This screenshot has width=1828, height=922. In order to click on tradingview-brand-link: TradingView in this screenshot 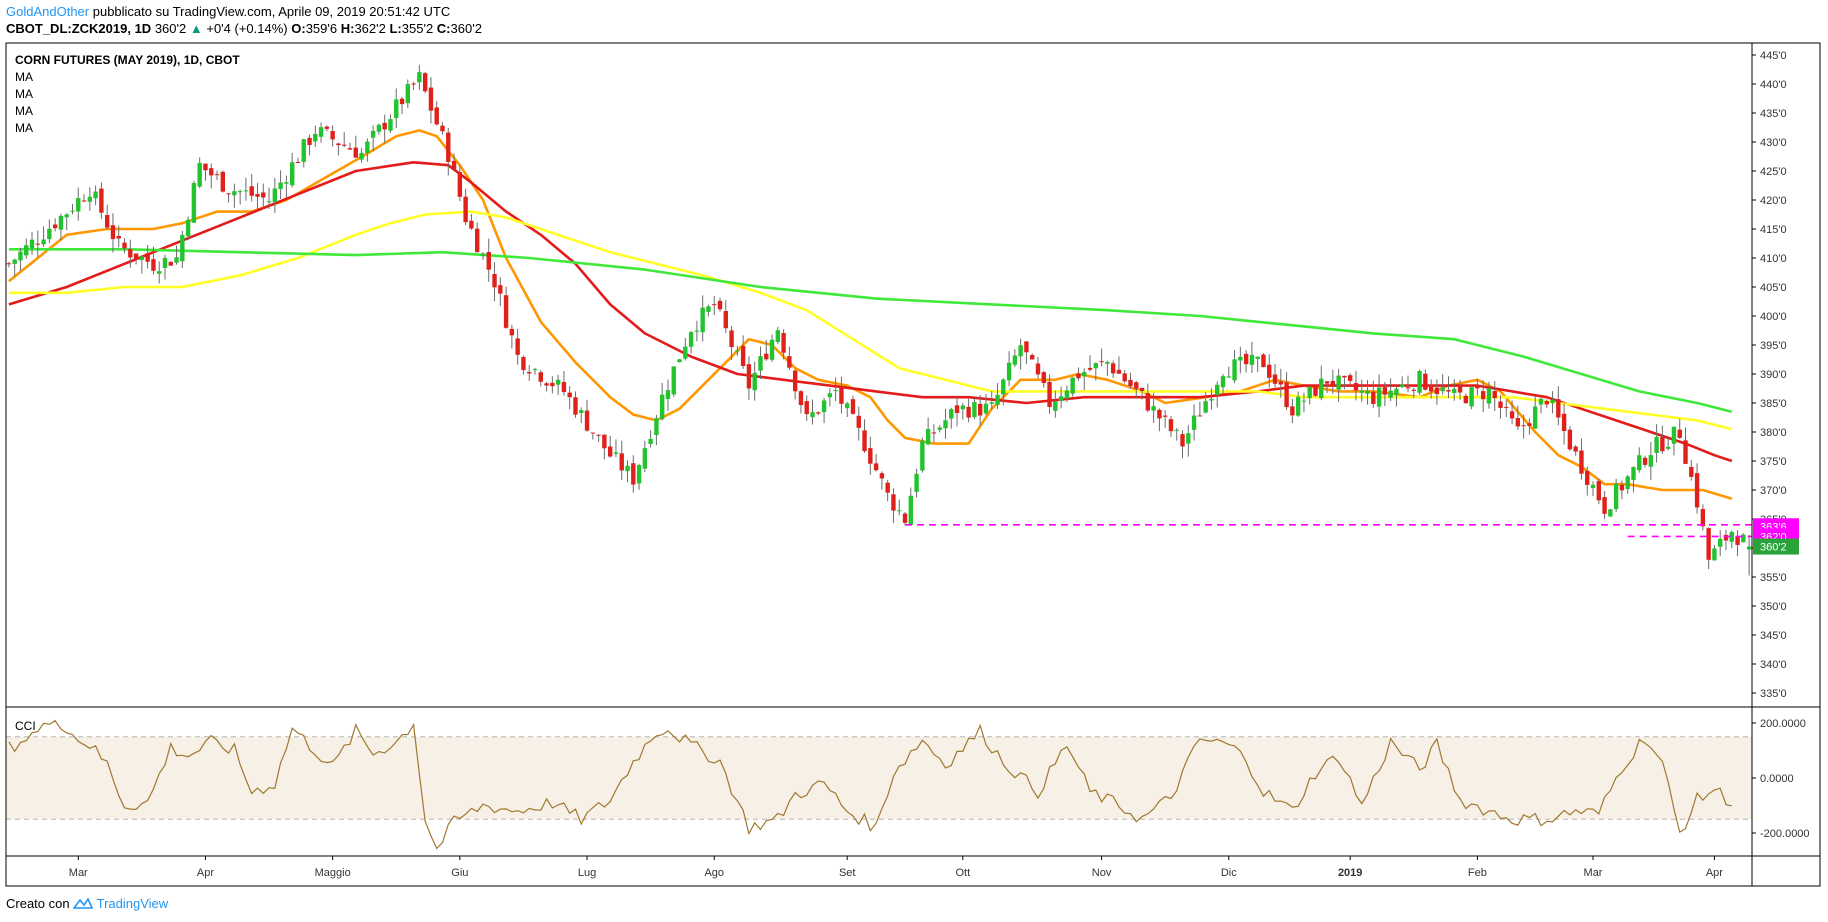, I will do `click(132, 903)`.